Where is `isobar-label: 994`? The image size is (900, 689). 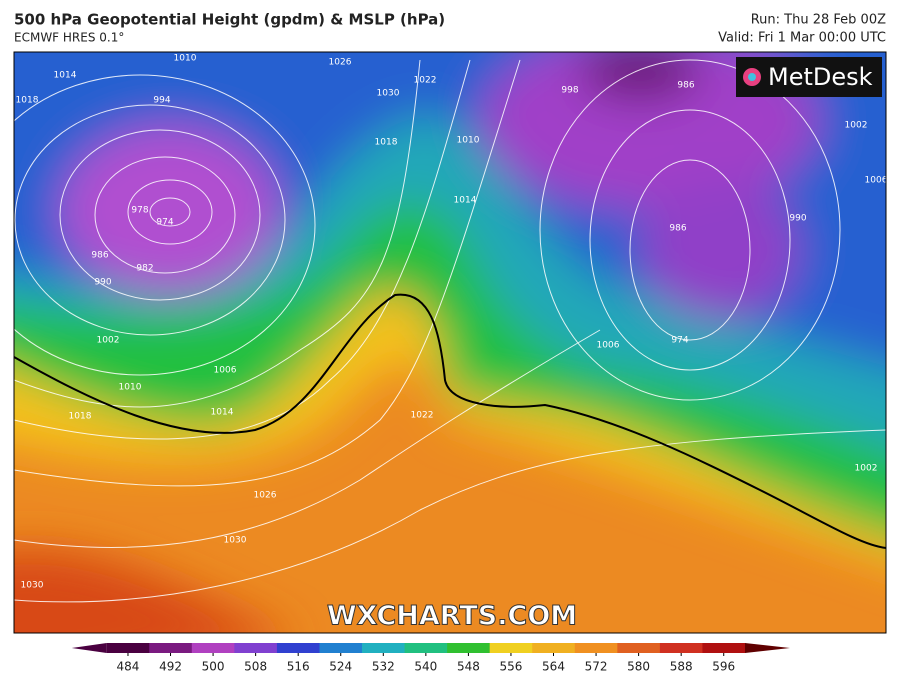
isobar-label: 994 is located at coordinates (161, 101).